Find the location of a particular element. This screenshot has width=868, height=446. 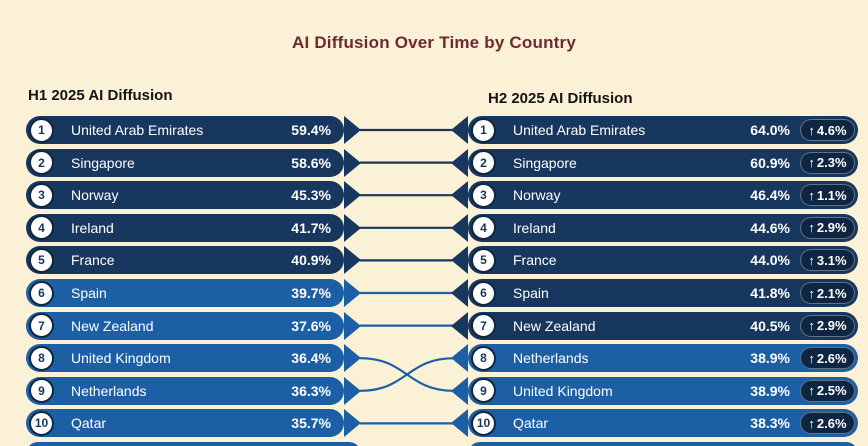

value-label: 60.9% is located at coordinates (770, 162).